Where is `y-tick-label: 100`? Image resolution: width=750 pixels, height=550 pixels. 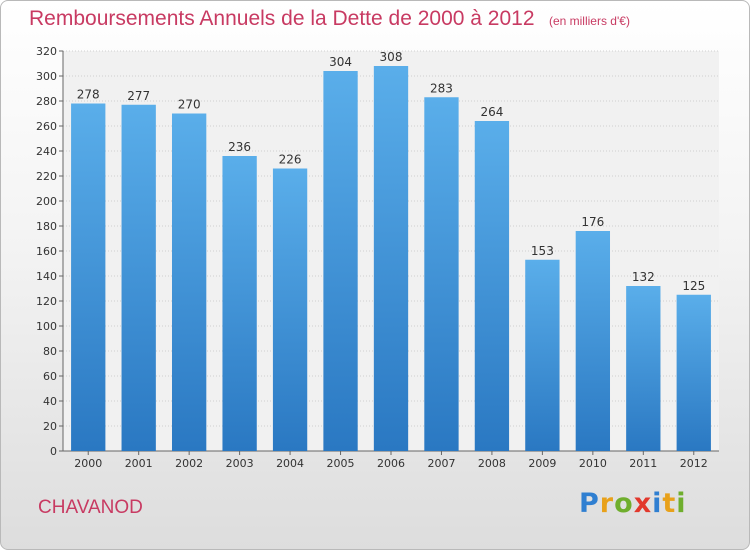 y-tick-label: 100 is located at coordinates (46, 326).